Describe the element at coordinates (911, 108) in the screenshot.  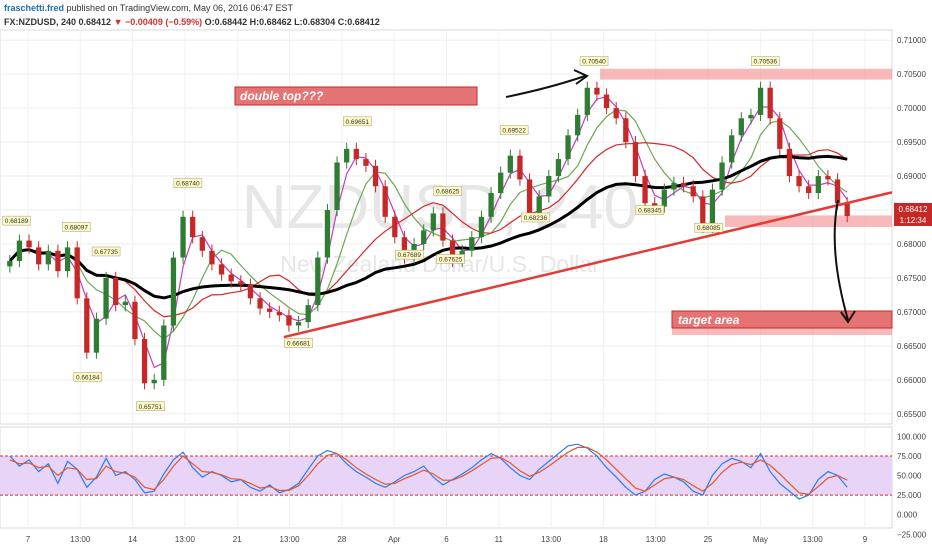
I see `price-tick-label: 0.70000` at that location.